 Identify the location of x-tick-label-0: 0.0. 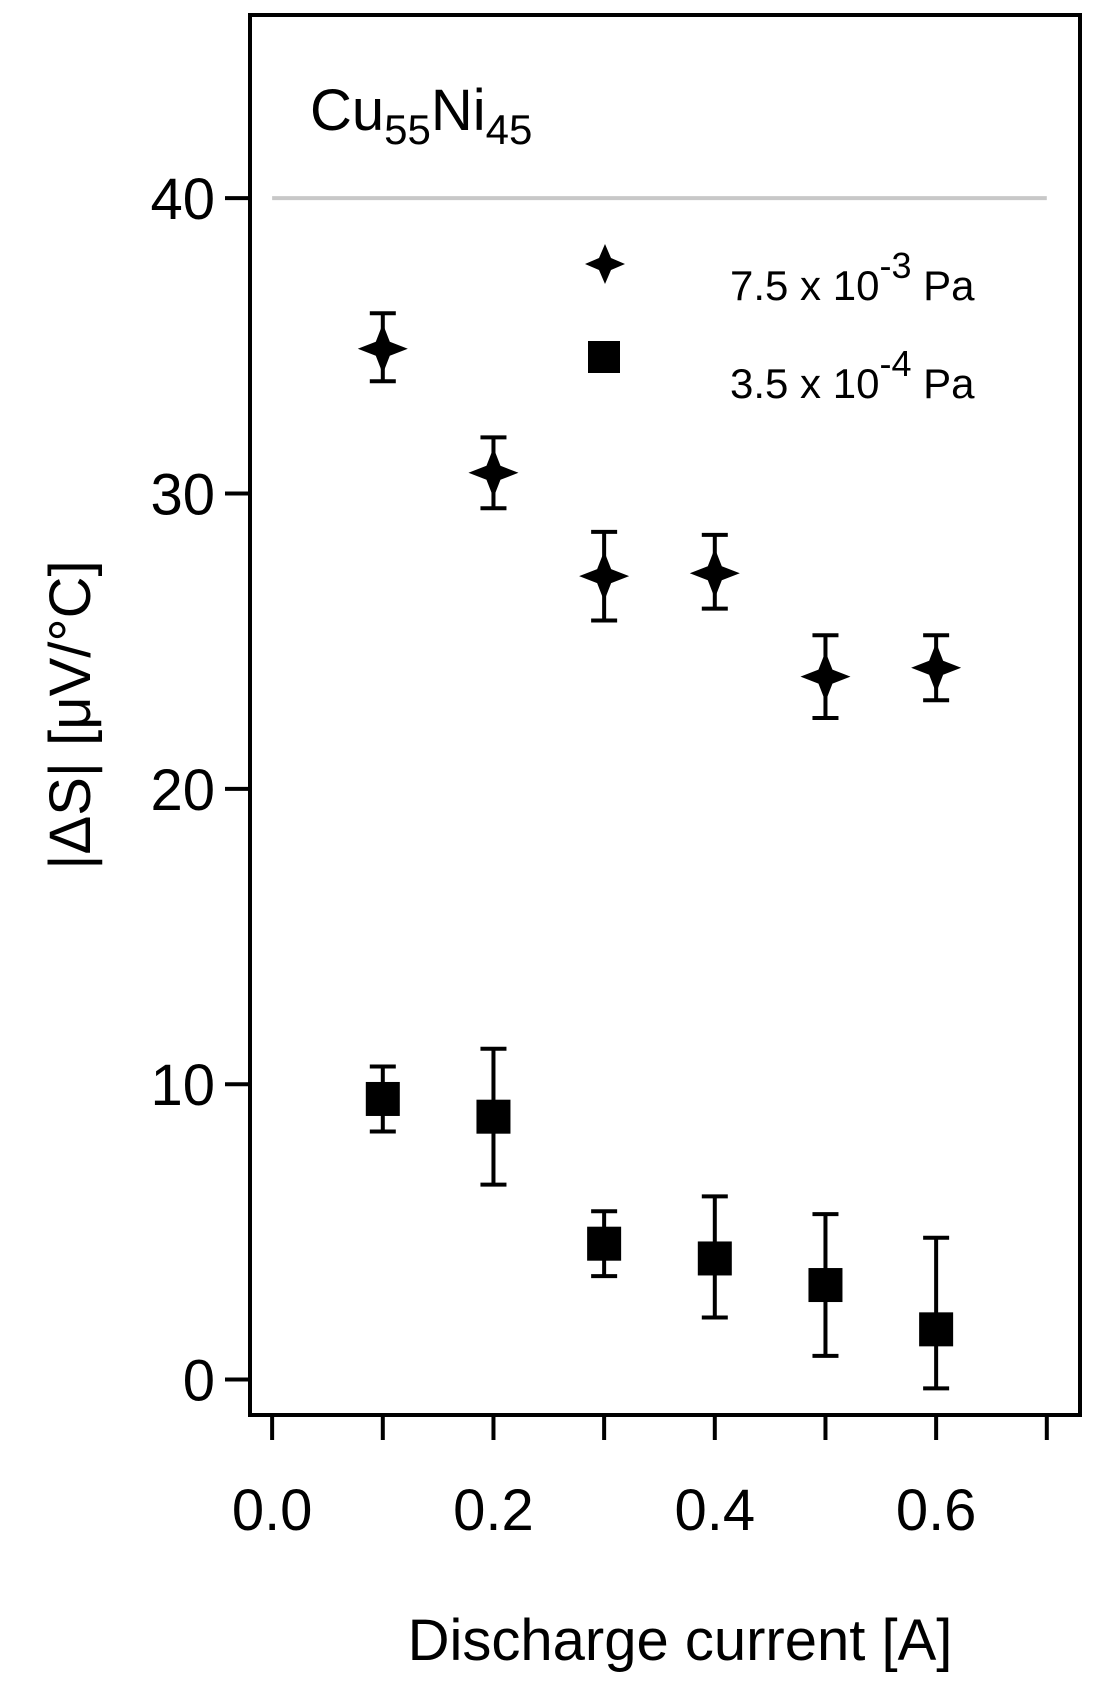
(272, 1510).